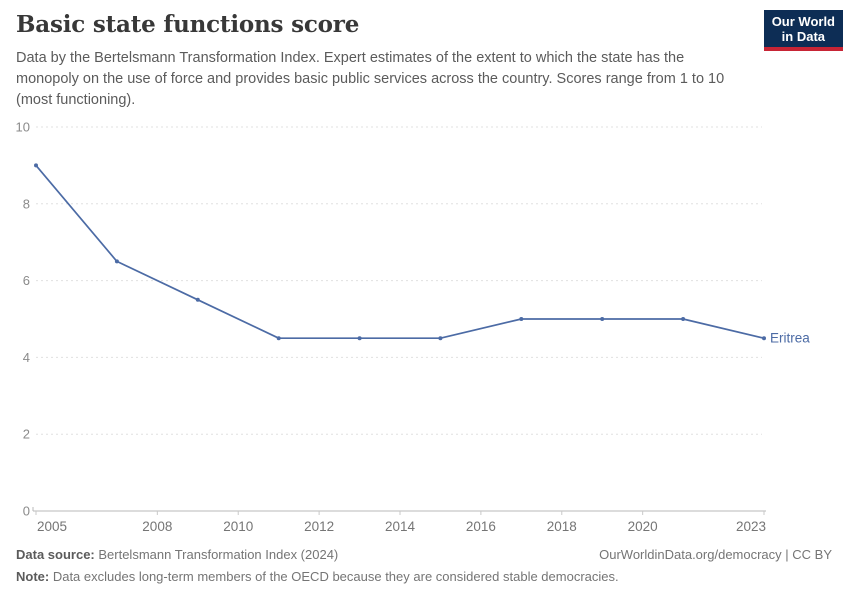  Describe the element at coordinates (188, 24) in the screenshot. I see `page-title: Basic state functions score` at that location.